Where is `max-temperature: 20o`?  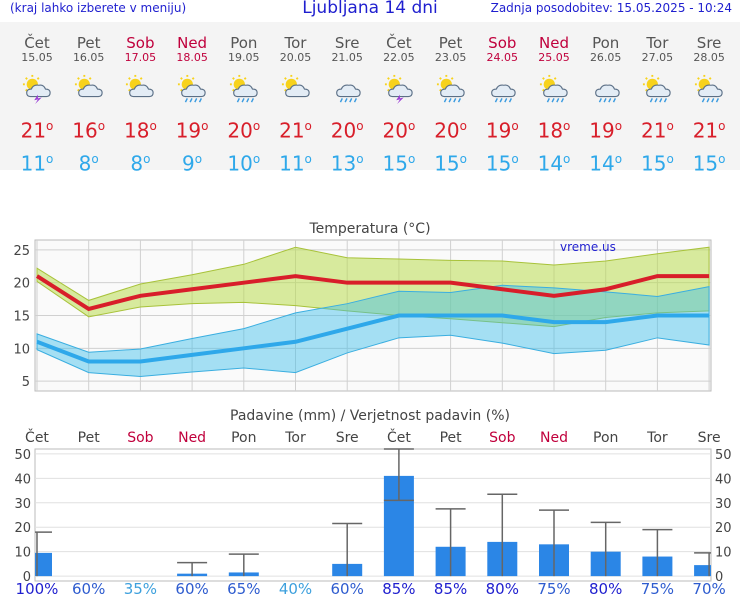 max-temperature: 20o is located at coordinates (244, 130).